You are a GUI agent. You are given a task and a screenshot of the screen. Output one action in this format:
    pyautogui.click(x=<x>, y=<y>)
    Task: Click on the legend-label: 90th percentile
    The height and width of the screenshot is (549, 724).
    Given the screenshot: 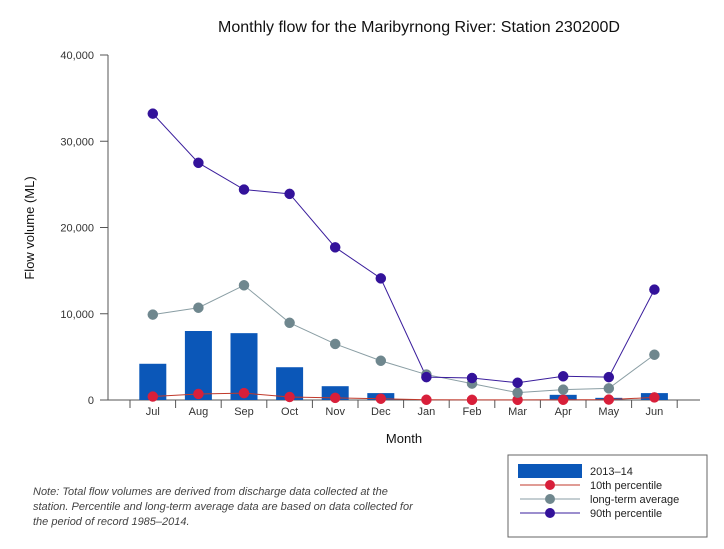 What is the action you would take?
    pyautogui.click(x=626, y=514)
    